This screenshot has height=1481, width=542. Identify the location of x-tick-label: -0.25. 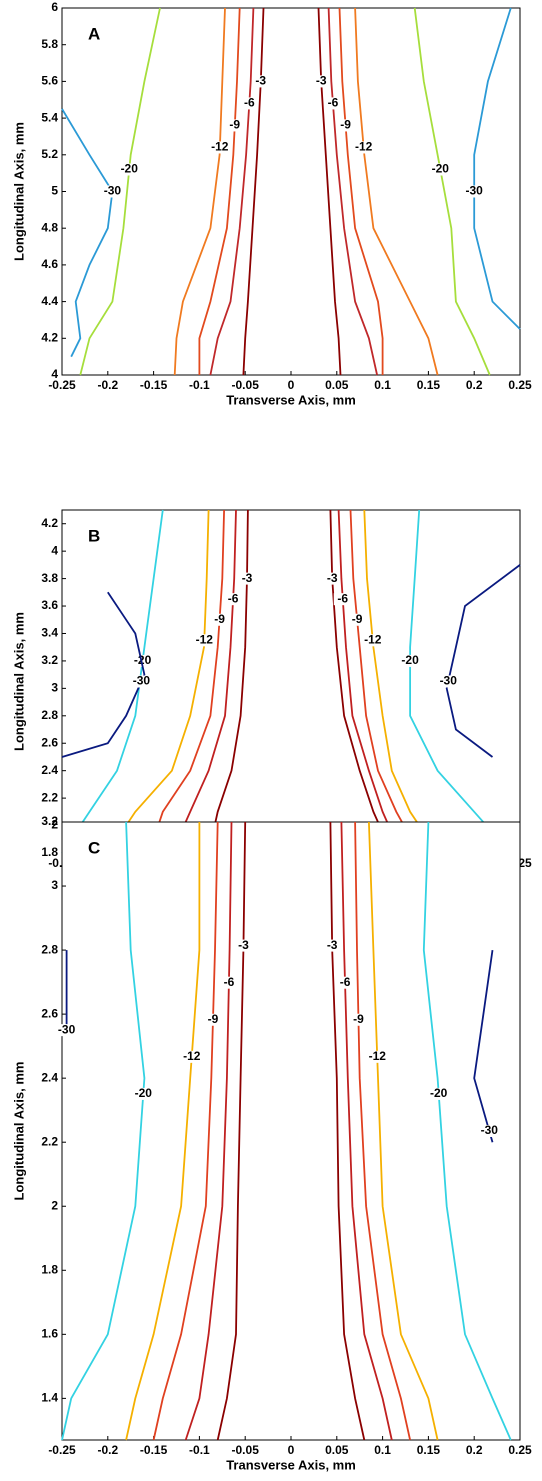
(62, 1450).